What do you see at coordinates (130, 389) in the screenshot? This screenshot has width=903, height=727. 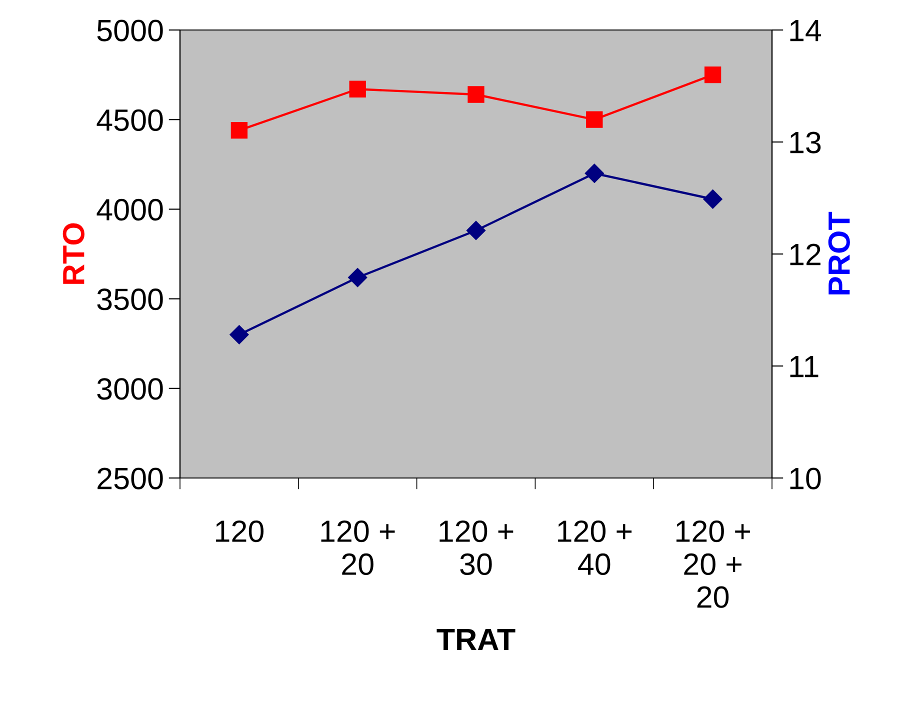 I see `y-tick-label: 3000` at bounding box center [130, 389].